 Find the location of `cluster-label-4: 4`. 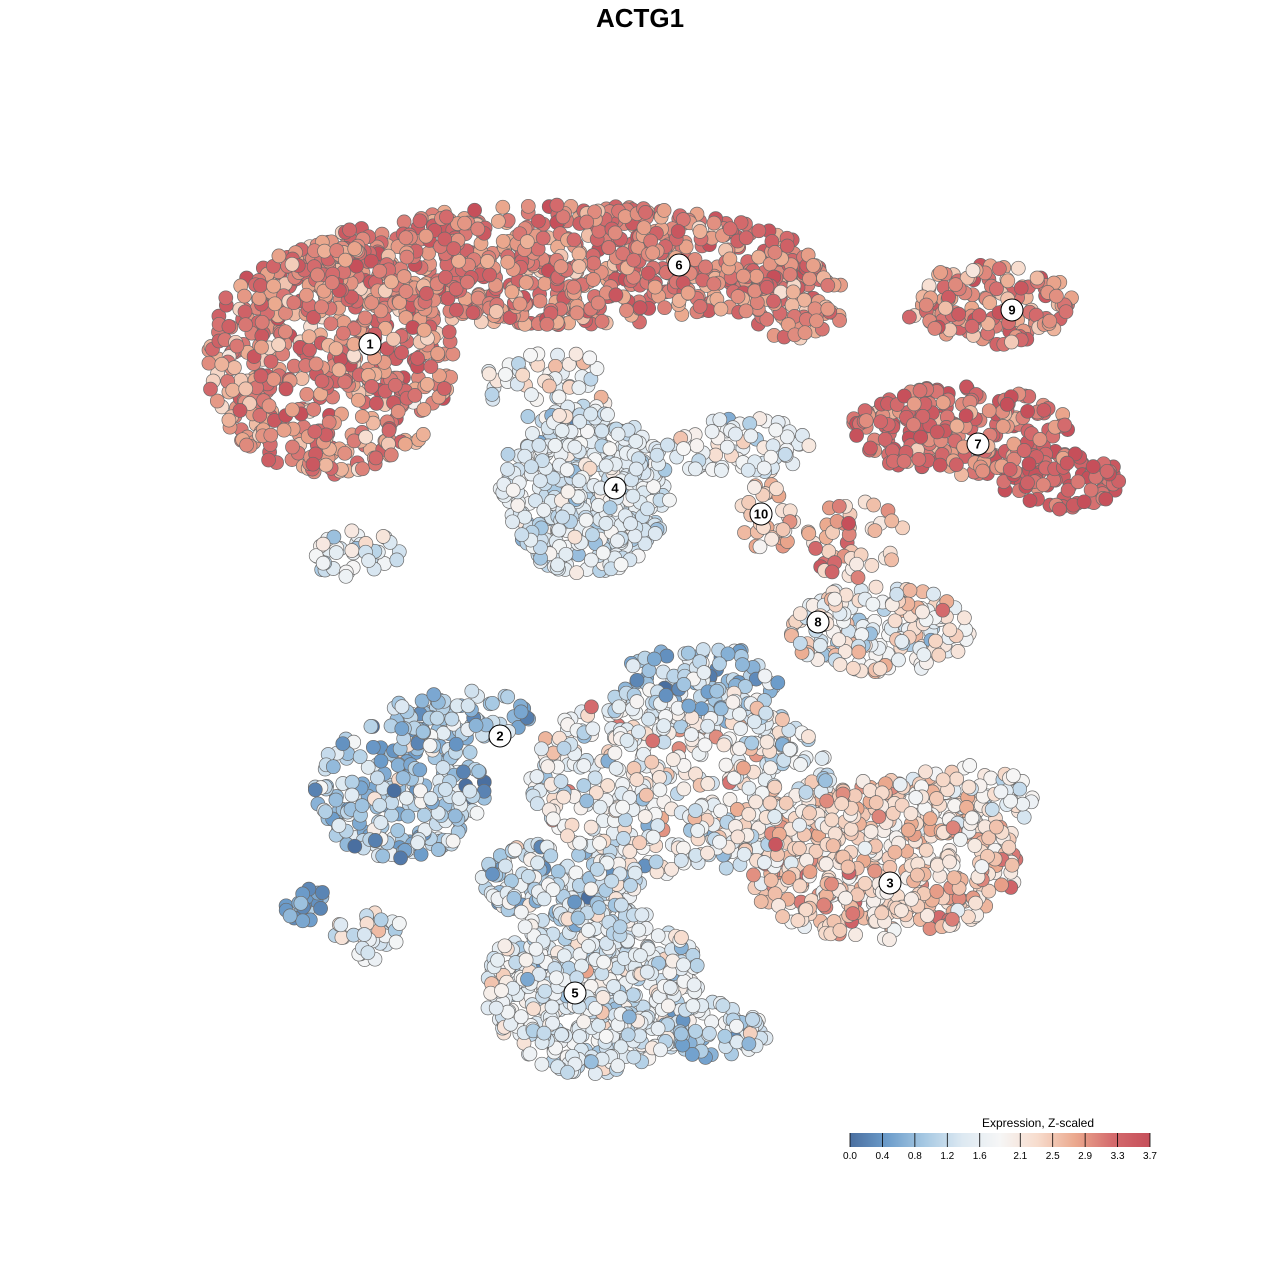

cluster-label-4: 4 is located at coordinates (615, 488).